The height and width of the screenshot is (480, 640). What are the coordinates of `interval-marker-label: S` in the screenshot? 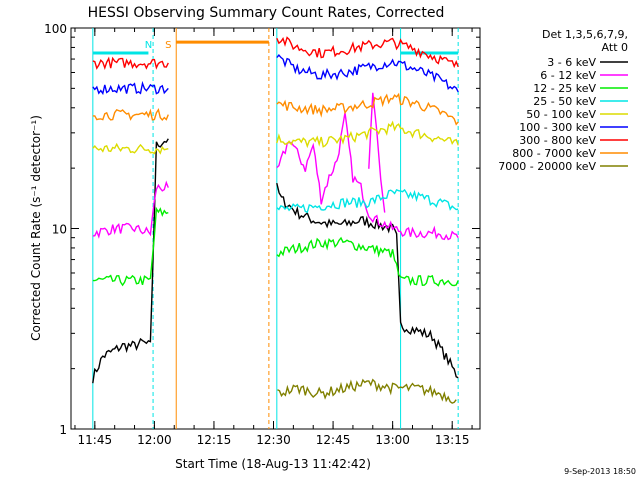 It's located at (168, 45).